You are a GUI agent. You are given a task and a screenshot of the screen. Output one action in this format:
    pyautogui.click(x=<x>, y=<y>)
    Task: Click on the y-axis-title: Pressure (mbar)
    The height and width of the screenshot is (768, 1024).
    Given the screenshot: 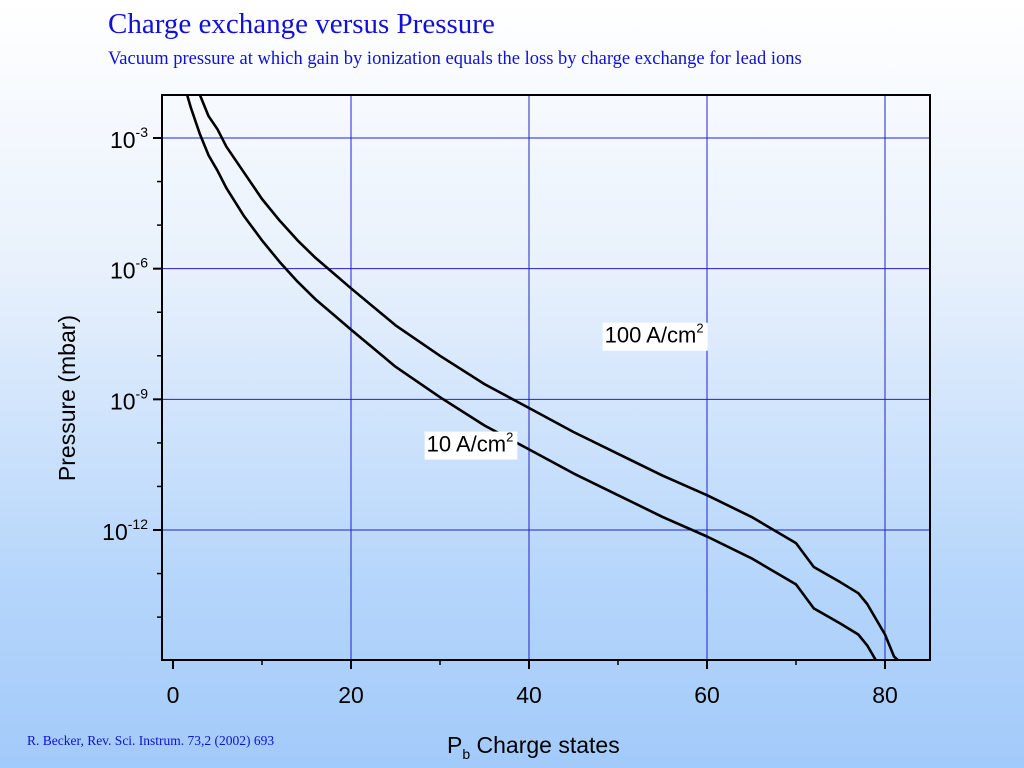 What is the action you would take?
    pyautogui.click(x=67, y=398)
    